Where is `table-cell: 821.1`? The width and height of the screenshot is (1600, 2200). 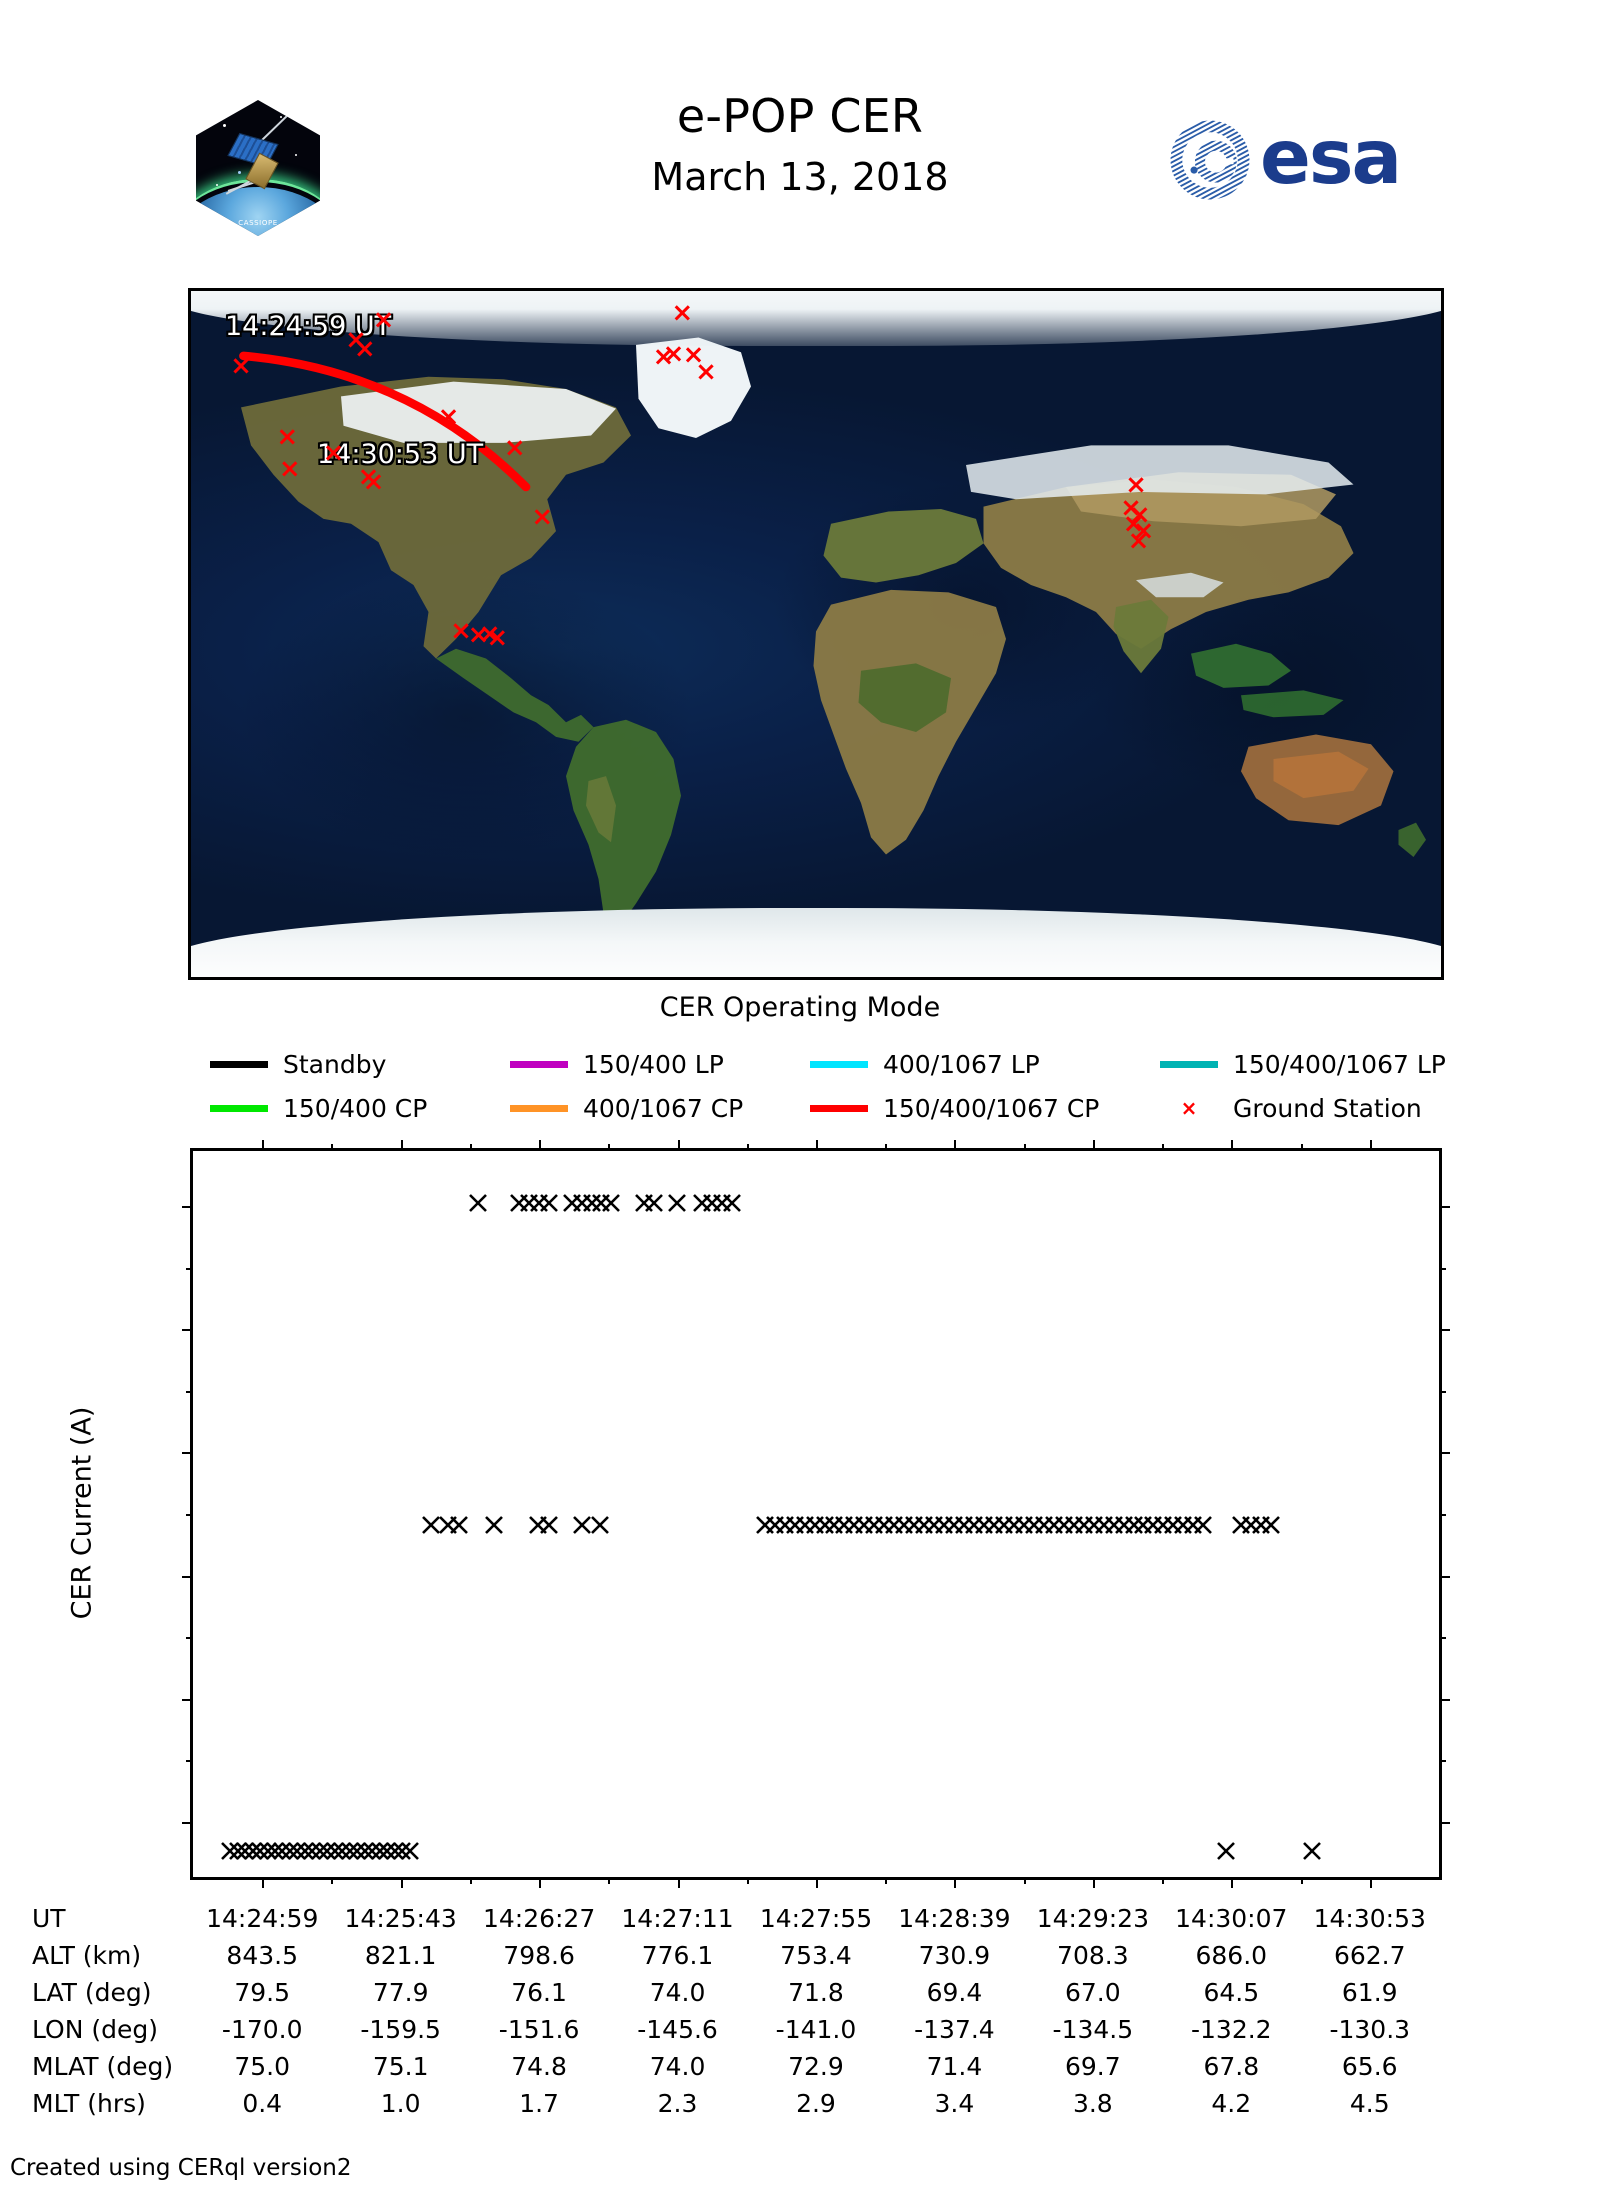
table-cell: 821.1 is located at coordinates (400, 1955).